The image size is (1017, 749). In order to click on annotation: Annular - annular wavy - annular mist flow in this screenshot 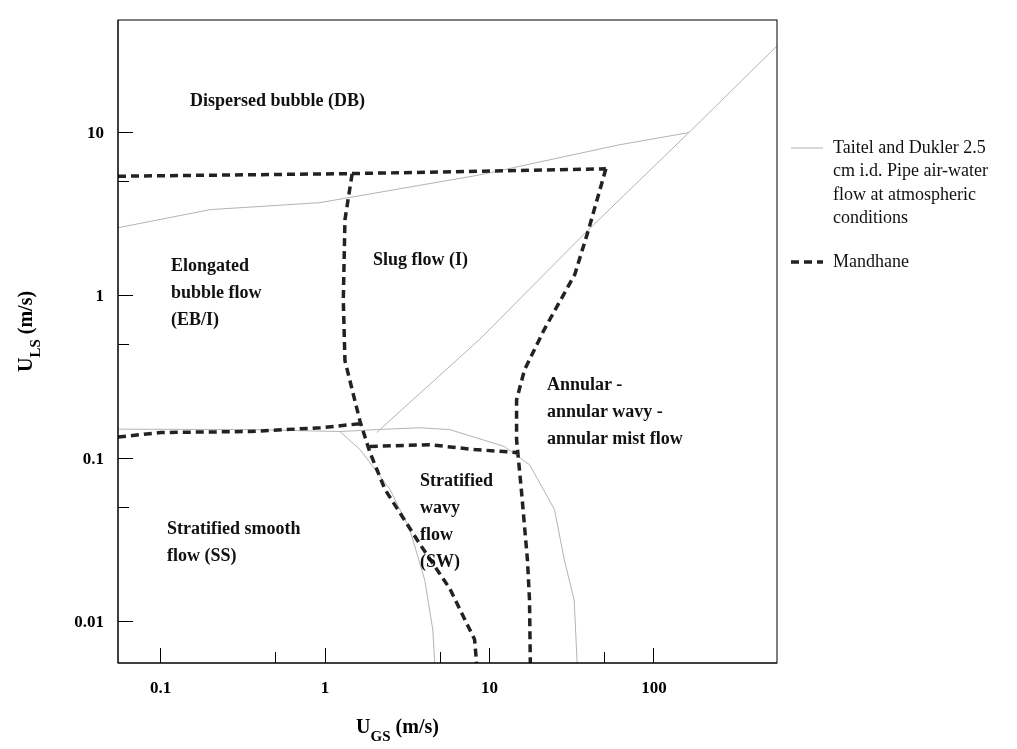, I will do `click(615, 411)`.